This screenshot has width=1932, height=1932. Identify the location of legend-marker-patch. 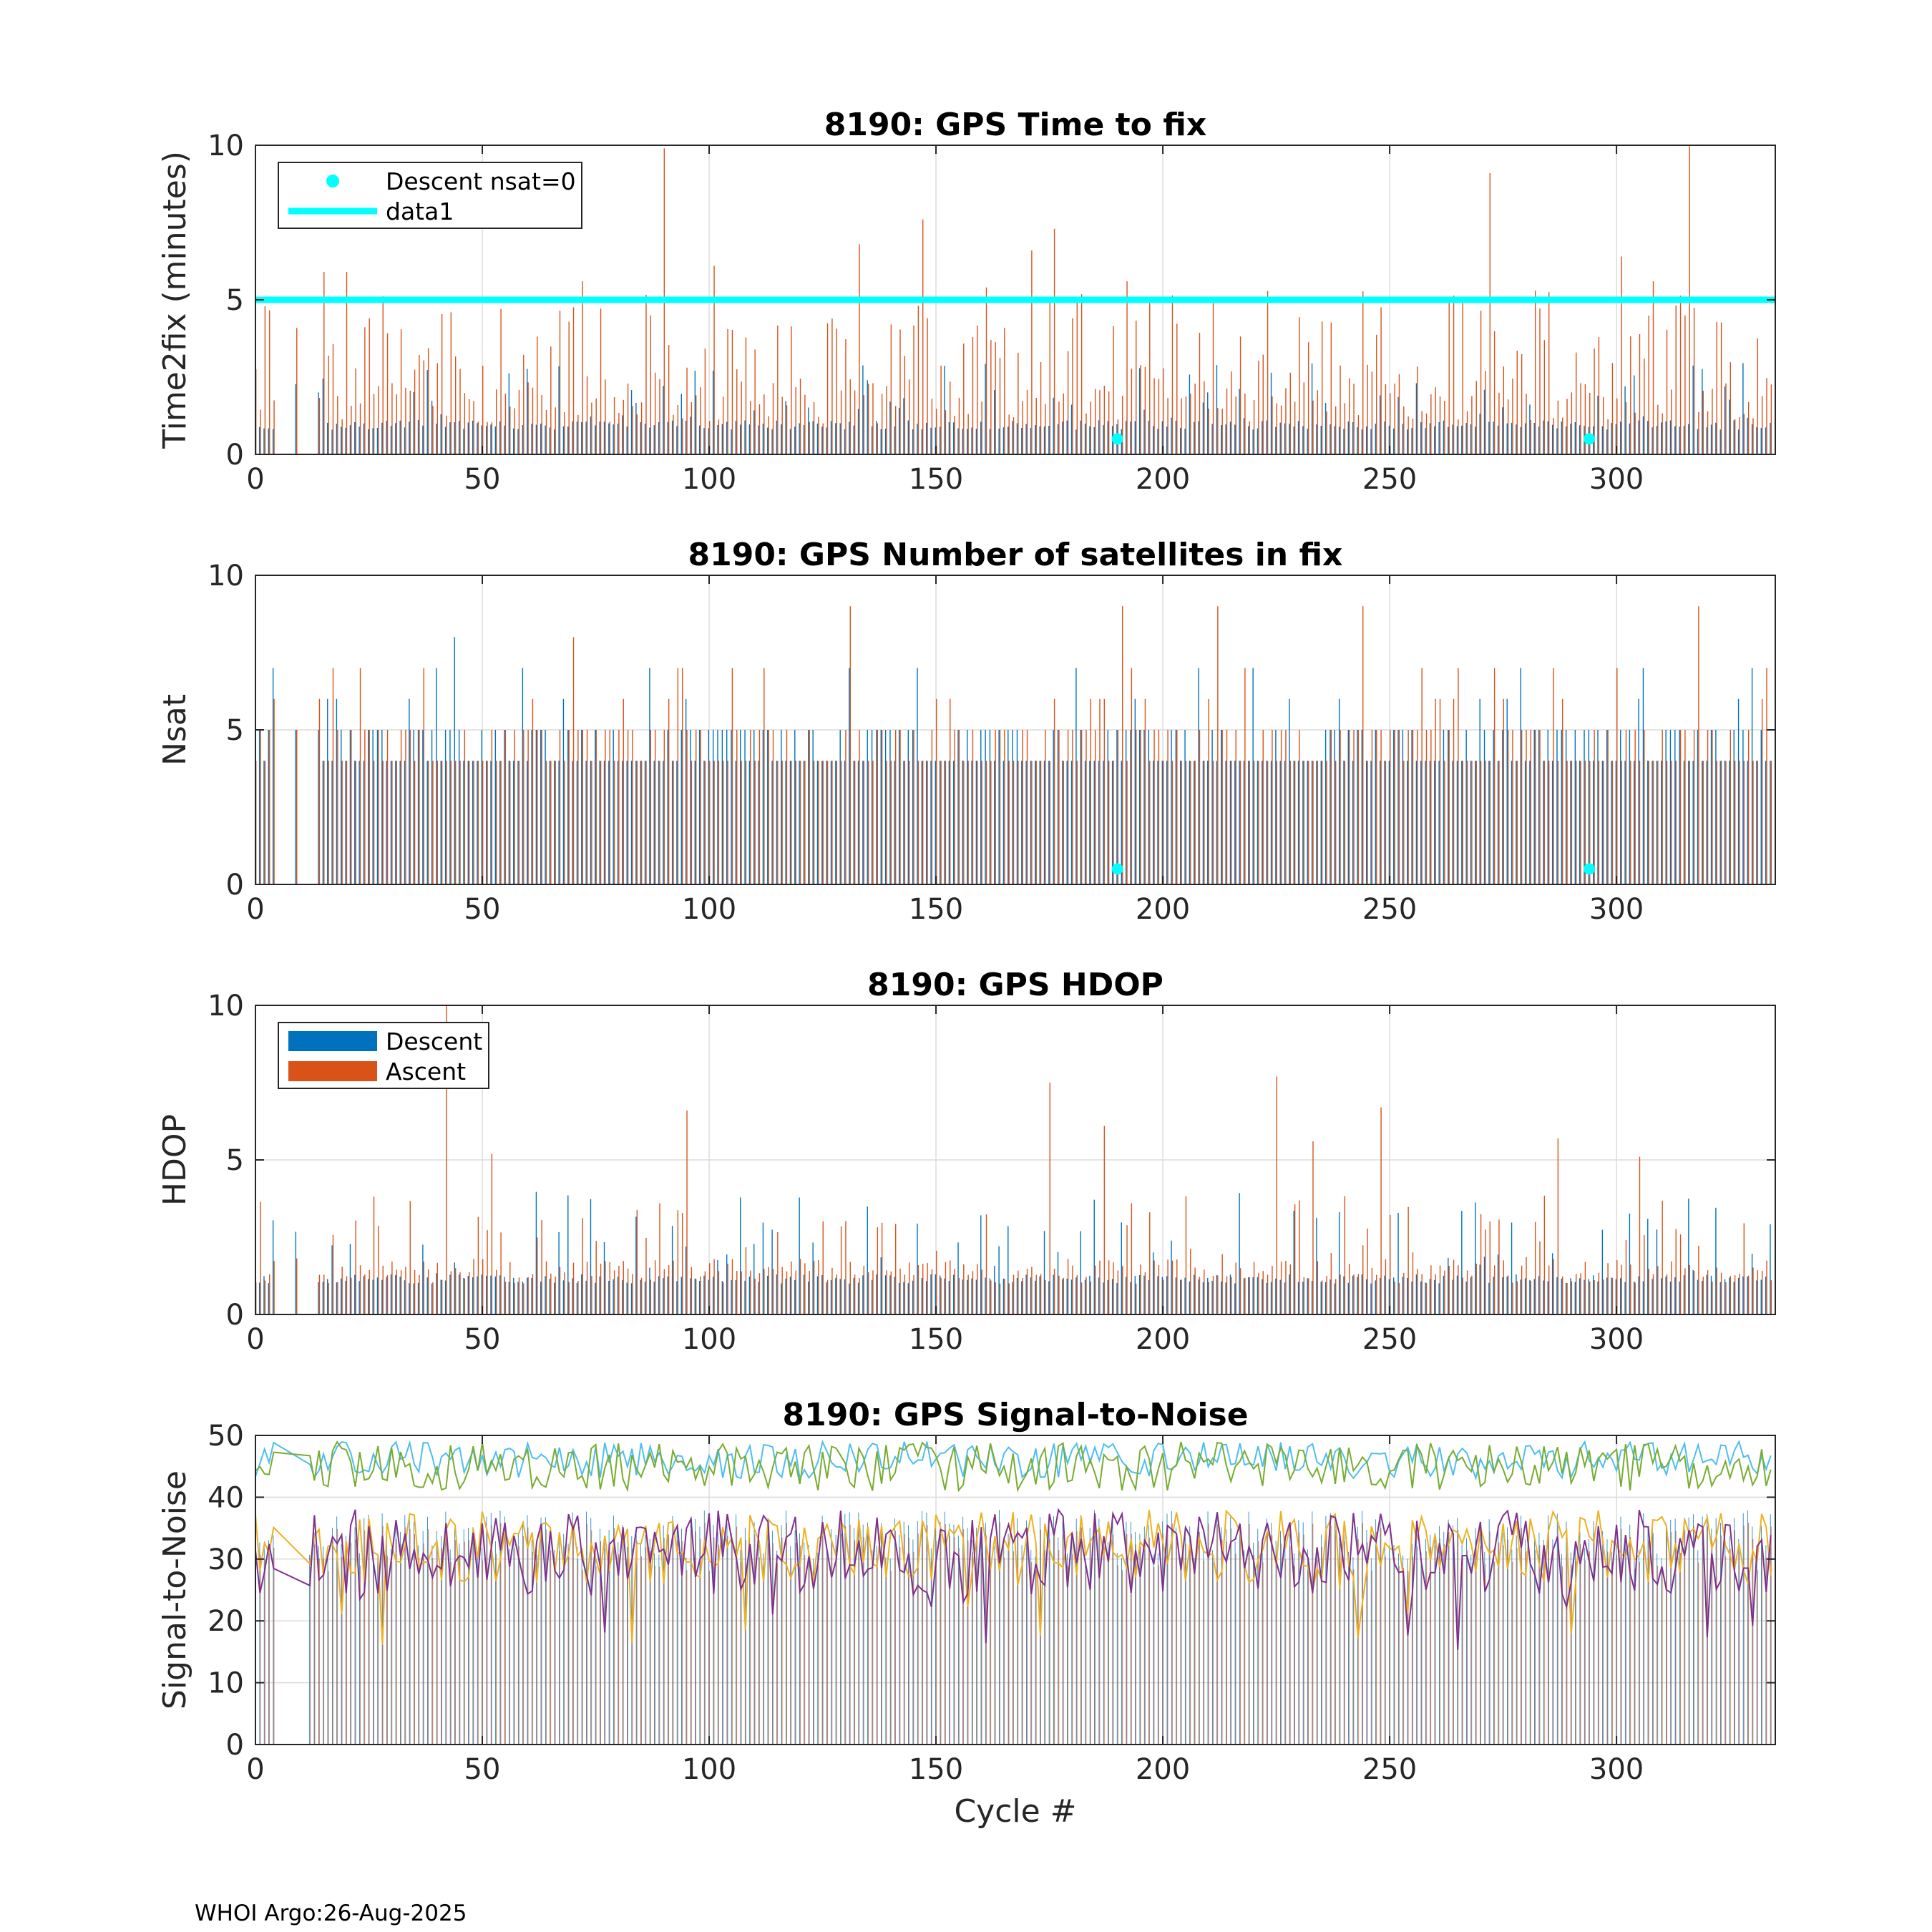
(332, 1041).